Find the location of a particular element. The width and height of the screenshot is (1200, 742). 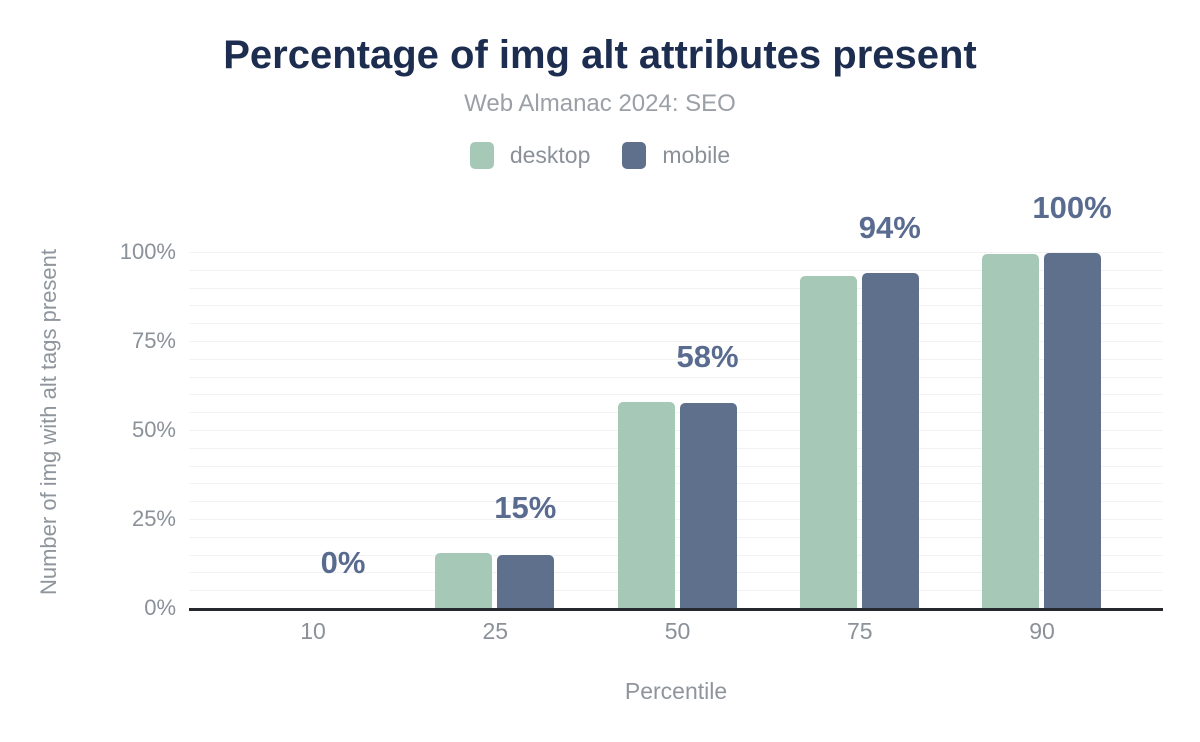

x-axis-line is located at coordinates (676, 609).